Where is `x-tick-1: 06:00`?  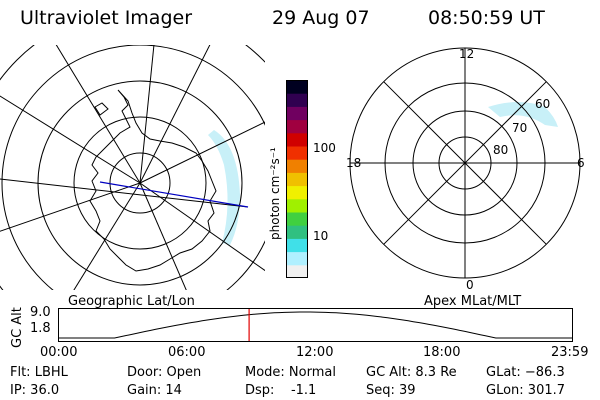 x-tick-1: 06:00 is located at coordinates (187, 352).